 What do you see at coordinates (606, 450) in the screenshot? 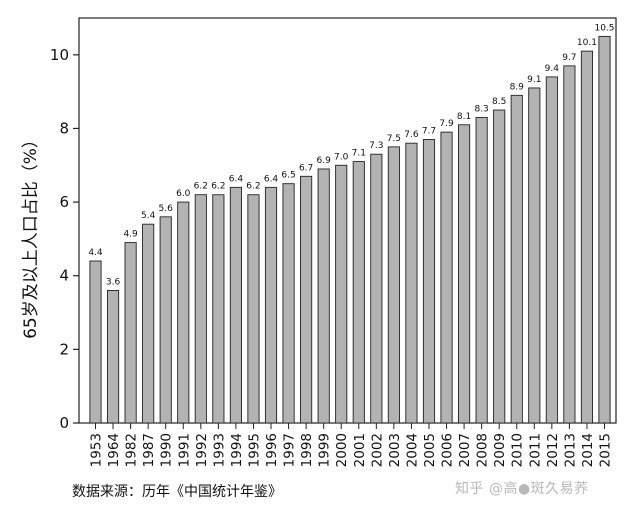
I see `x-tick-label: 2015` at bounding box center [606, 450].